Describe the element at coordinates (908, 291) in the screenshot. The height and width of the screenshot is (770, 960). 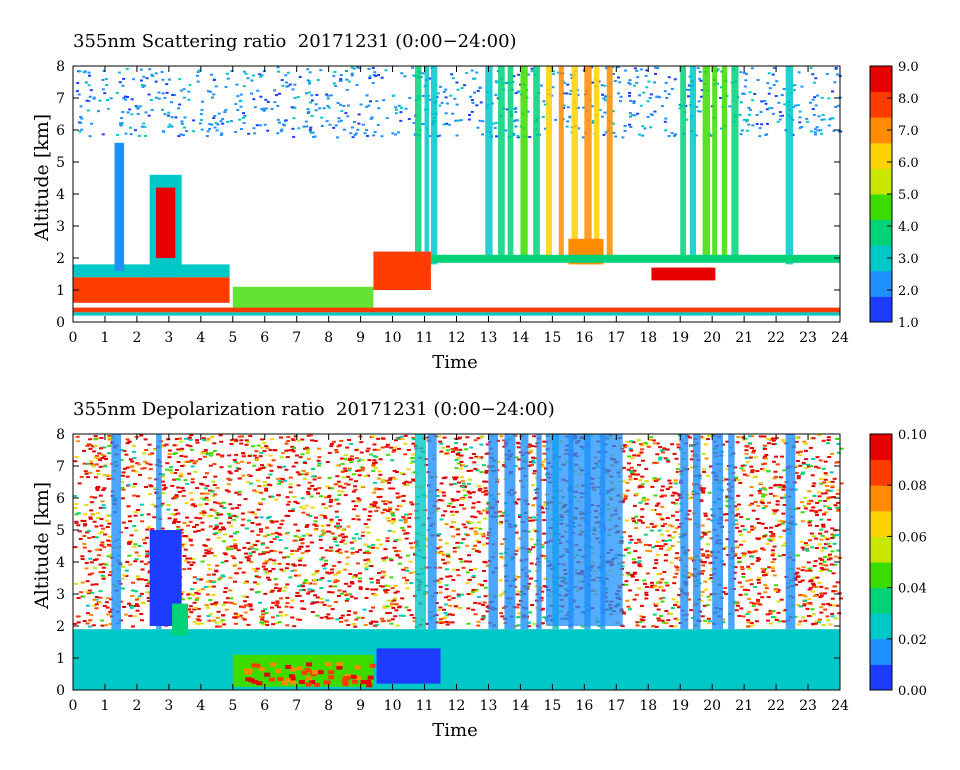
I see `colorbar-tick-label: 2.0` at that location.